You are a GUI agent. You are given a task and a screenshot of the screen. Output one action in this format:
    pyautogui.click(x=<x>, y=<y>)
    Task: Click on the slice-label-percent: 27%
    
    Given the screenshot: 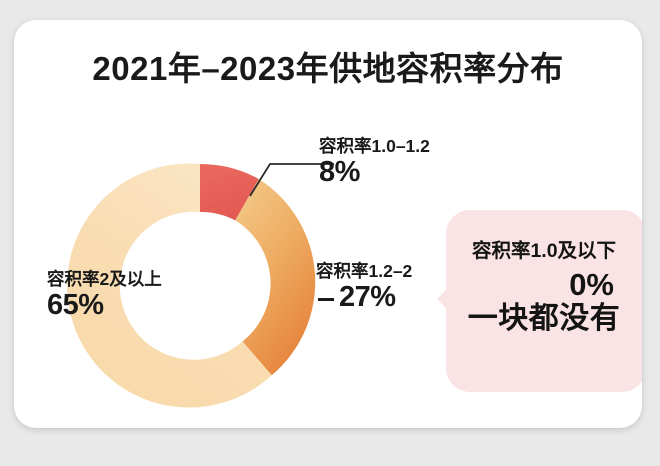 What is the action you would take?
    pyautogui.click(x=367, y=297)
    